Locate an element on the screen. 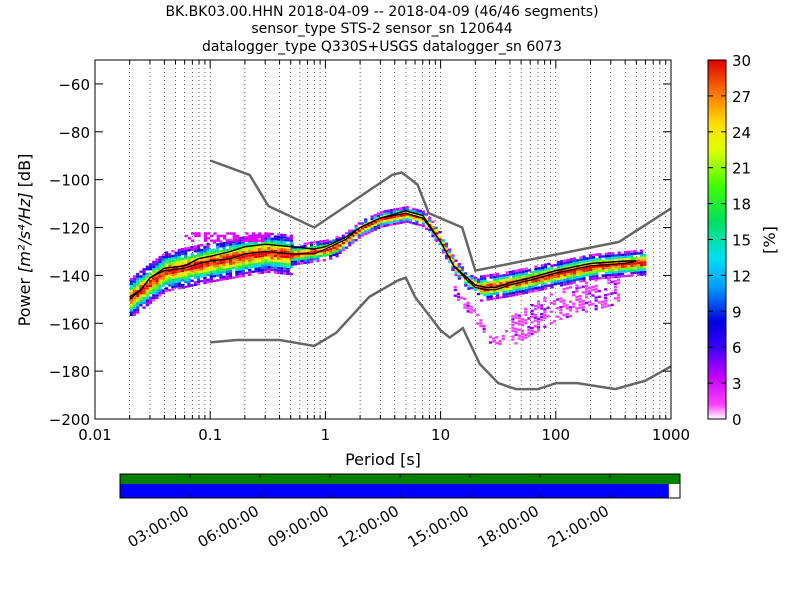  colorbar-tick-label: 0 is located at coordinates (737, 420).